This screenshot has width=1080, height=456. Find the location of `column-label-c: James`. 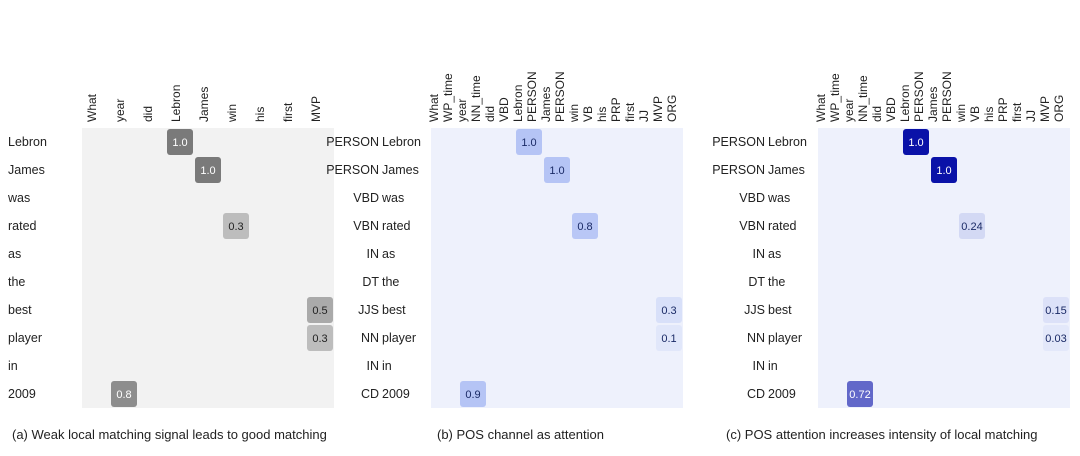

column-label-c: James is located at coordinates (933, 104).